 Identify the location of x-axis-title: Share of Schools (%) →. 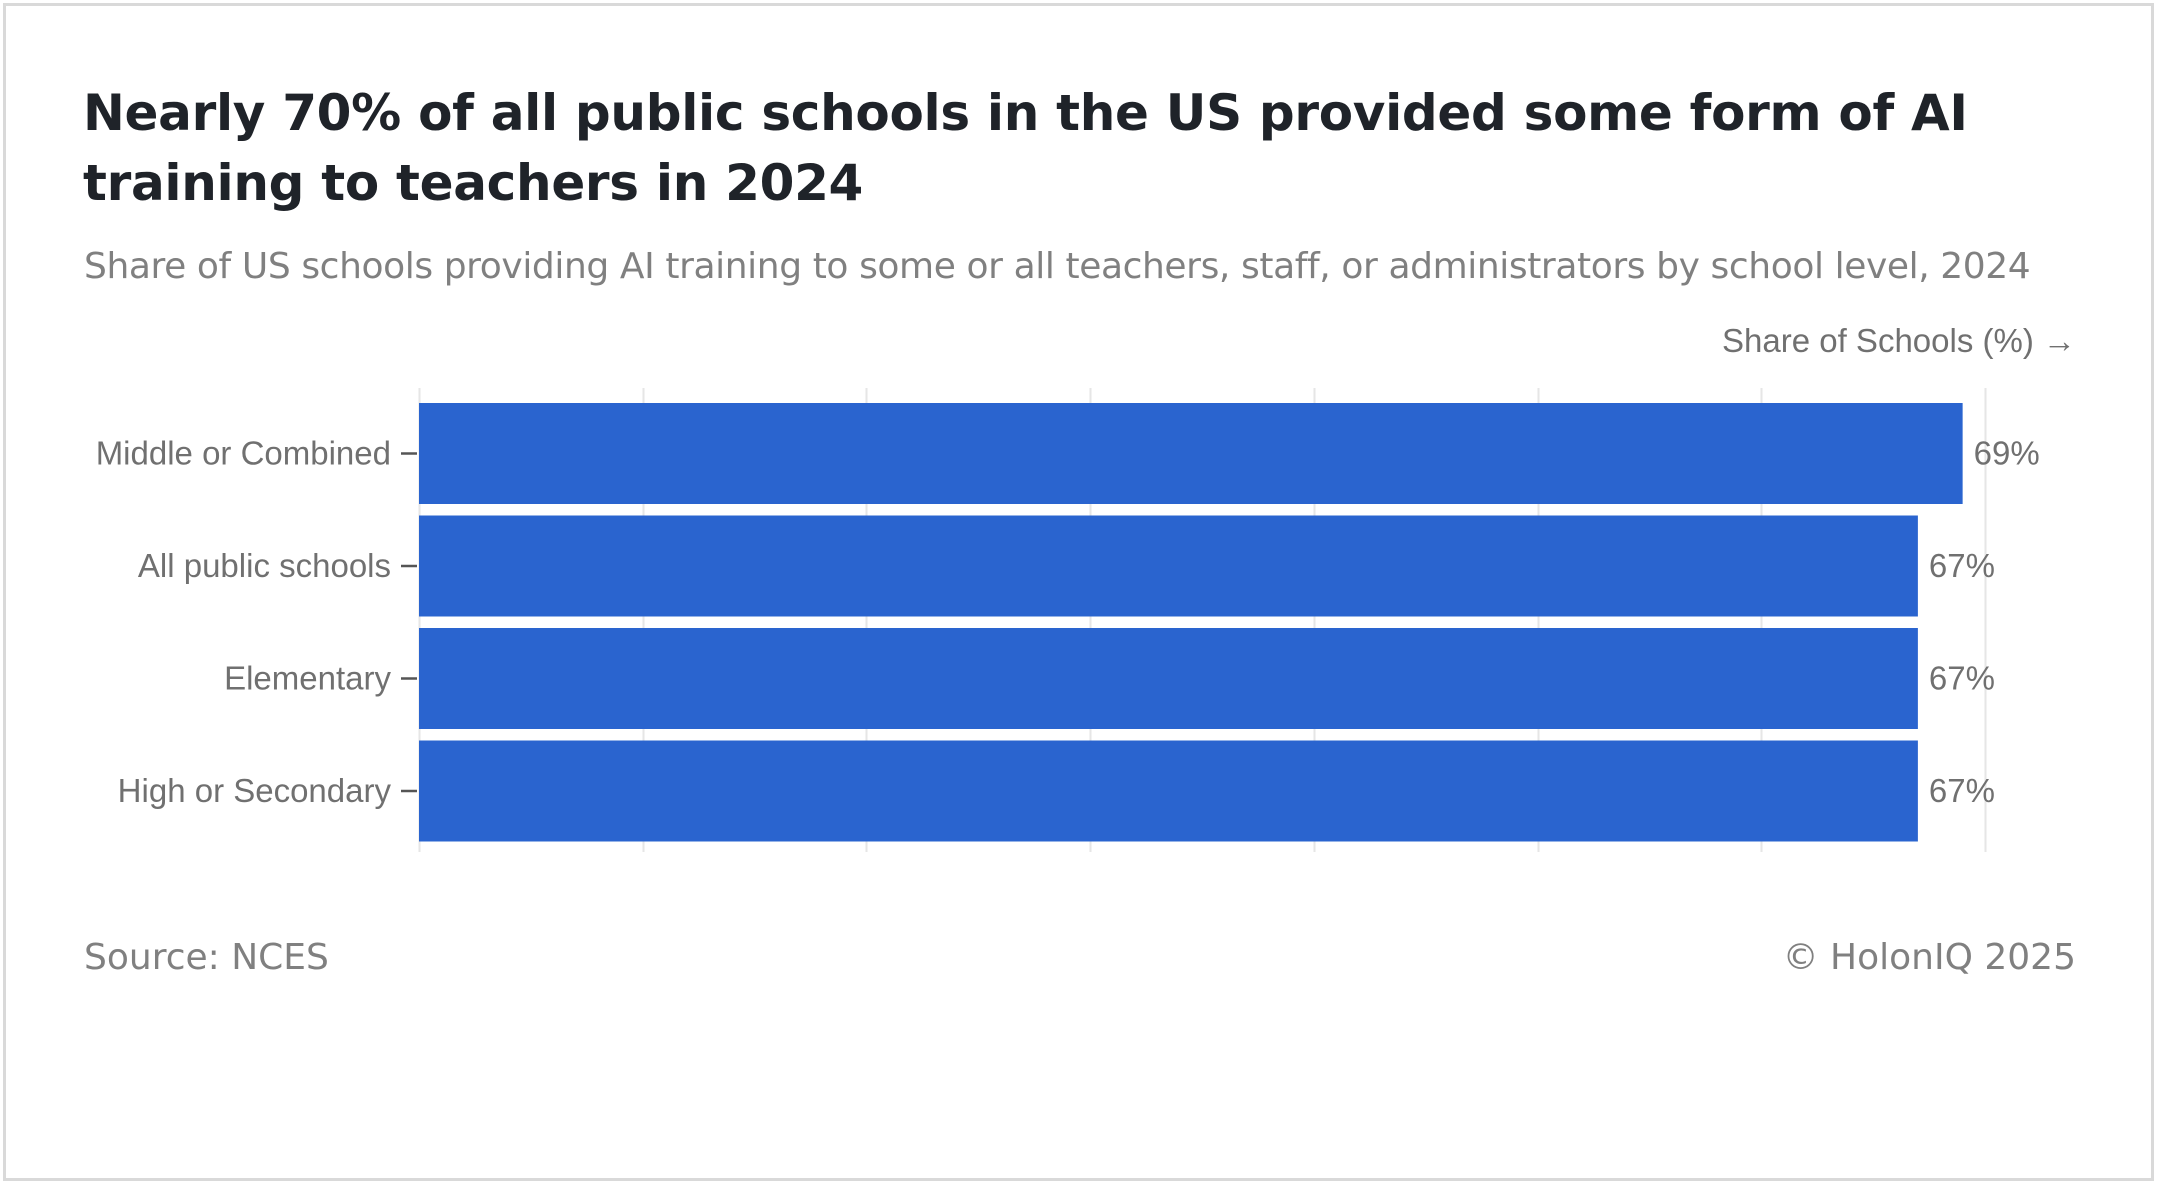
(1899, 340).